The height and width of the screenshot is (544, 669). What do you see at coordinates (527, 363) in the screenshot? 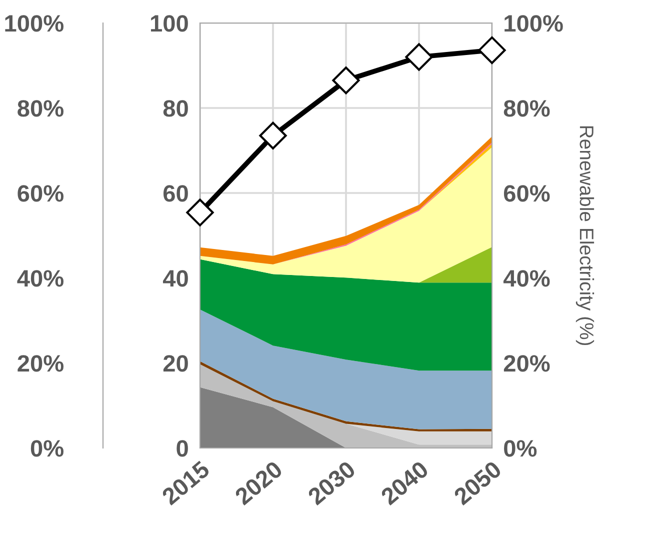
I see `y2-tick-label: 20%` at bounding box center [527, 363].